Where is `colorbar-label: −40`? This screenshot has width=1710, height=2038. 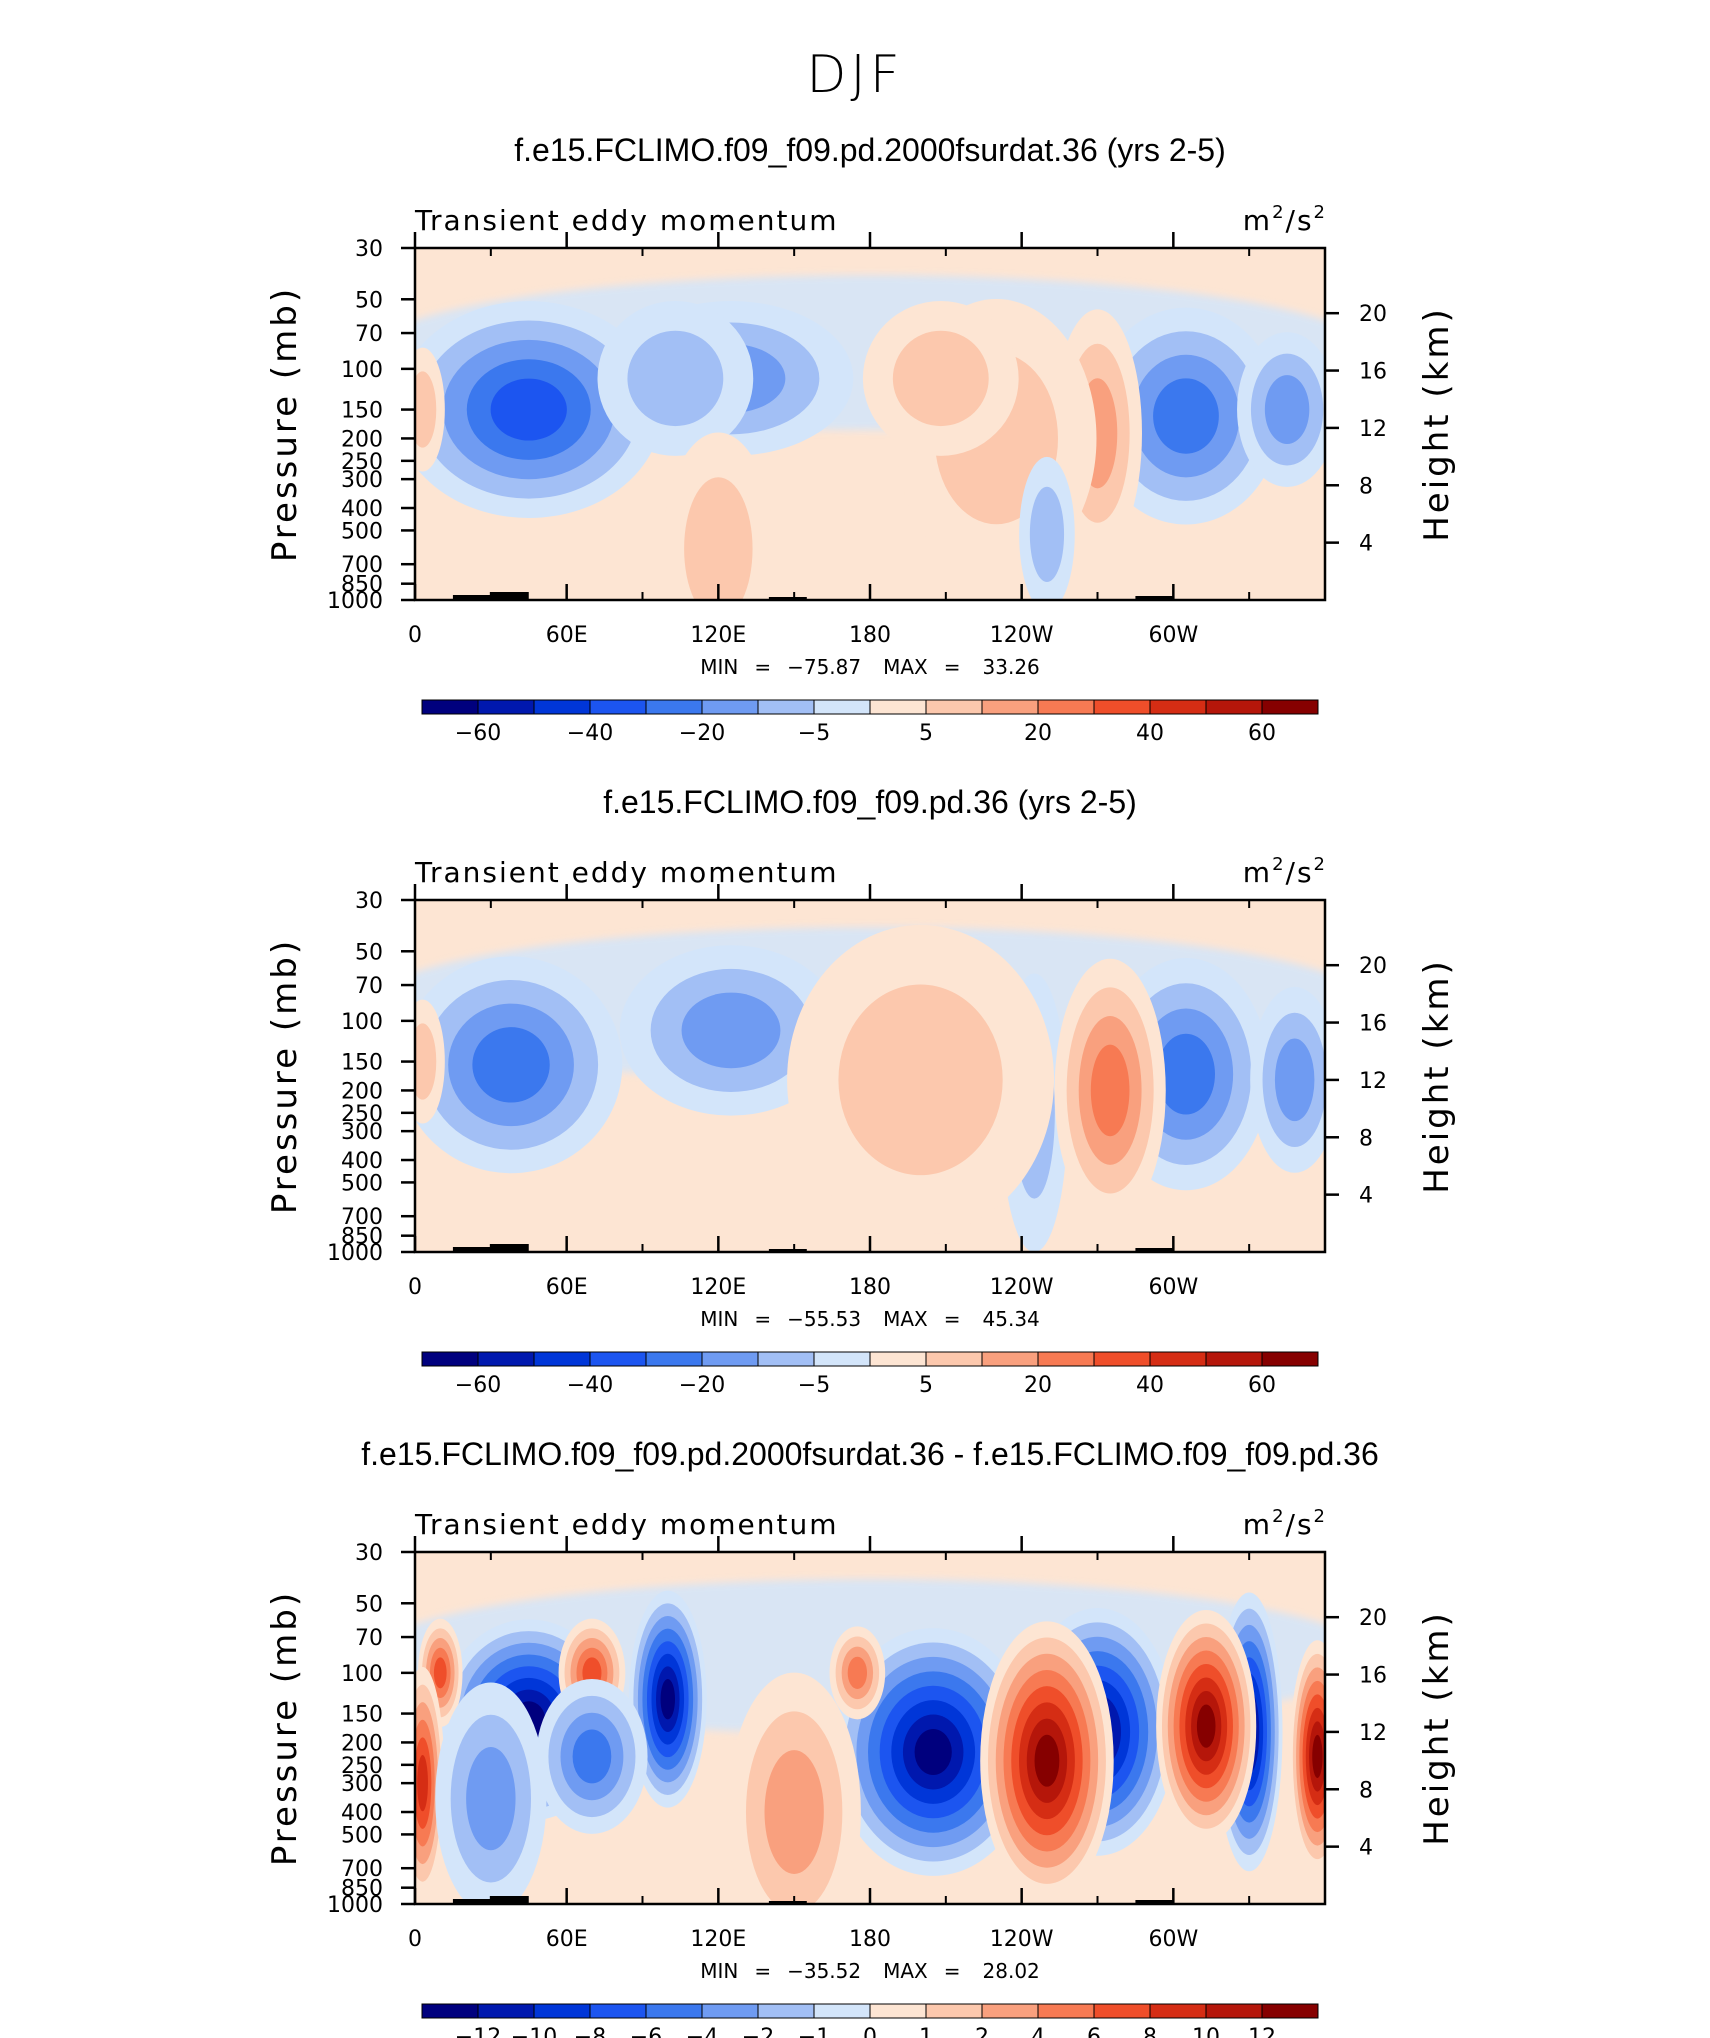 colorbar-label: −40 is located at coordinates (590, 733).